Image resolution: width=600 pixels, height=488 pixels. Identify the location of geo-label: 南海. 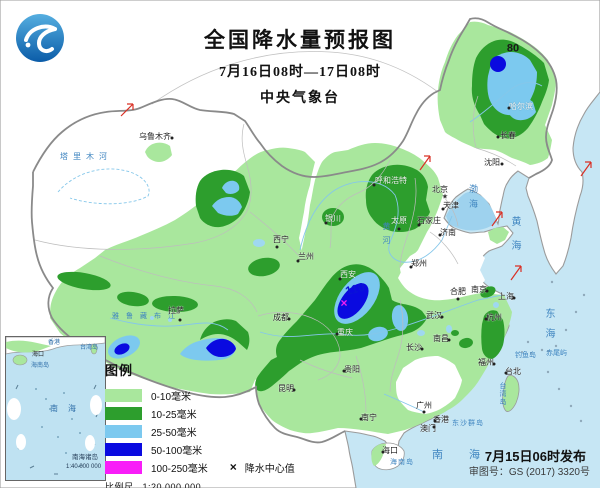
(469, 455).